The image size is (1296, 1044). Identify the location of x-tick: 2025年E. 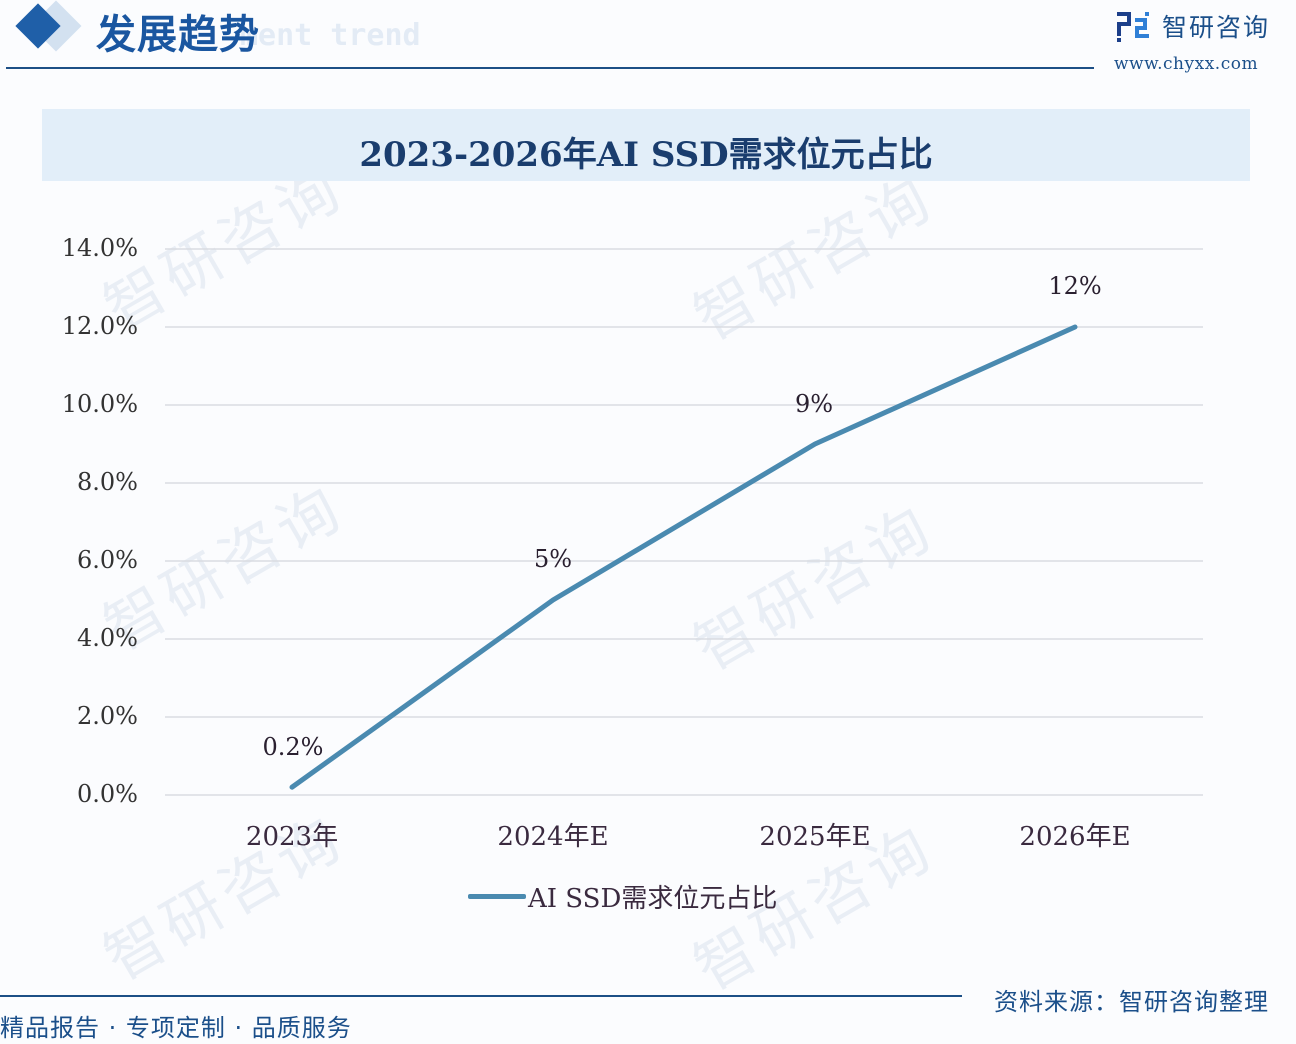
(815, 837).